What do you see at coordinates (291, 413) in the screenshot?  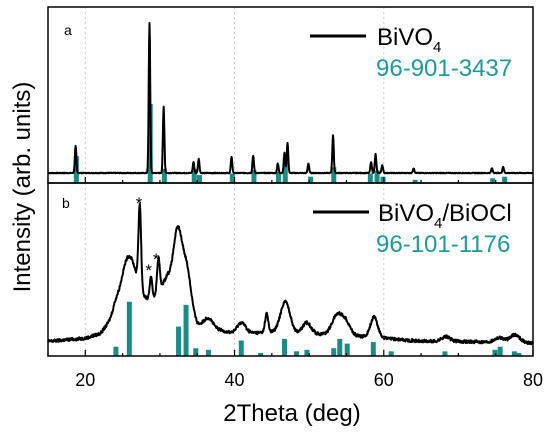 I see `x-axis-title: 2Theta (deg)` at bounding box center [291, 413].